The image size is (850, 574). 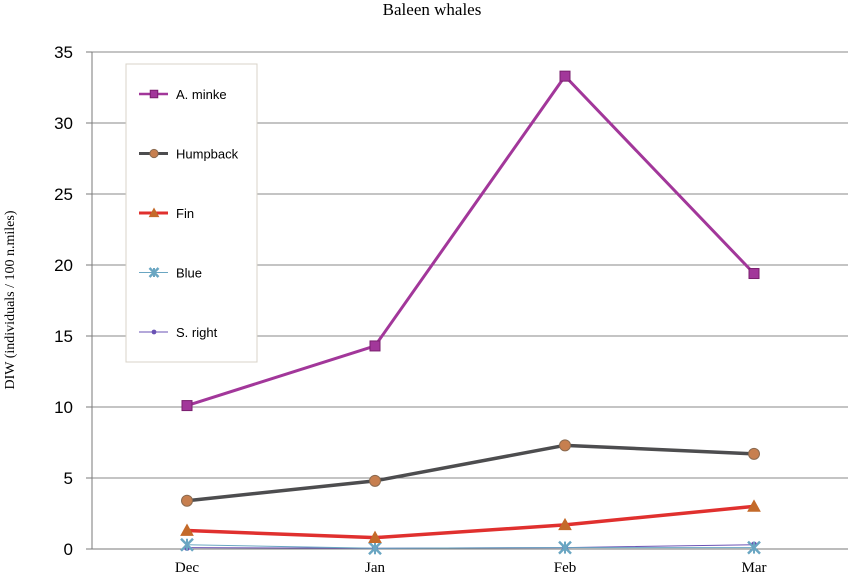 What do you see at coordinates (63, 52) in the screenshot?
I see `y-tick-label: 35` at bounding box center [63, 52].